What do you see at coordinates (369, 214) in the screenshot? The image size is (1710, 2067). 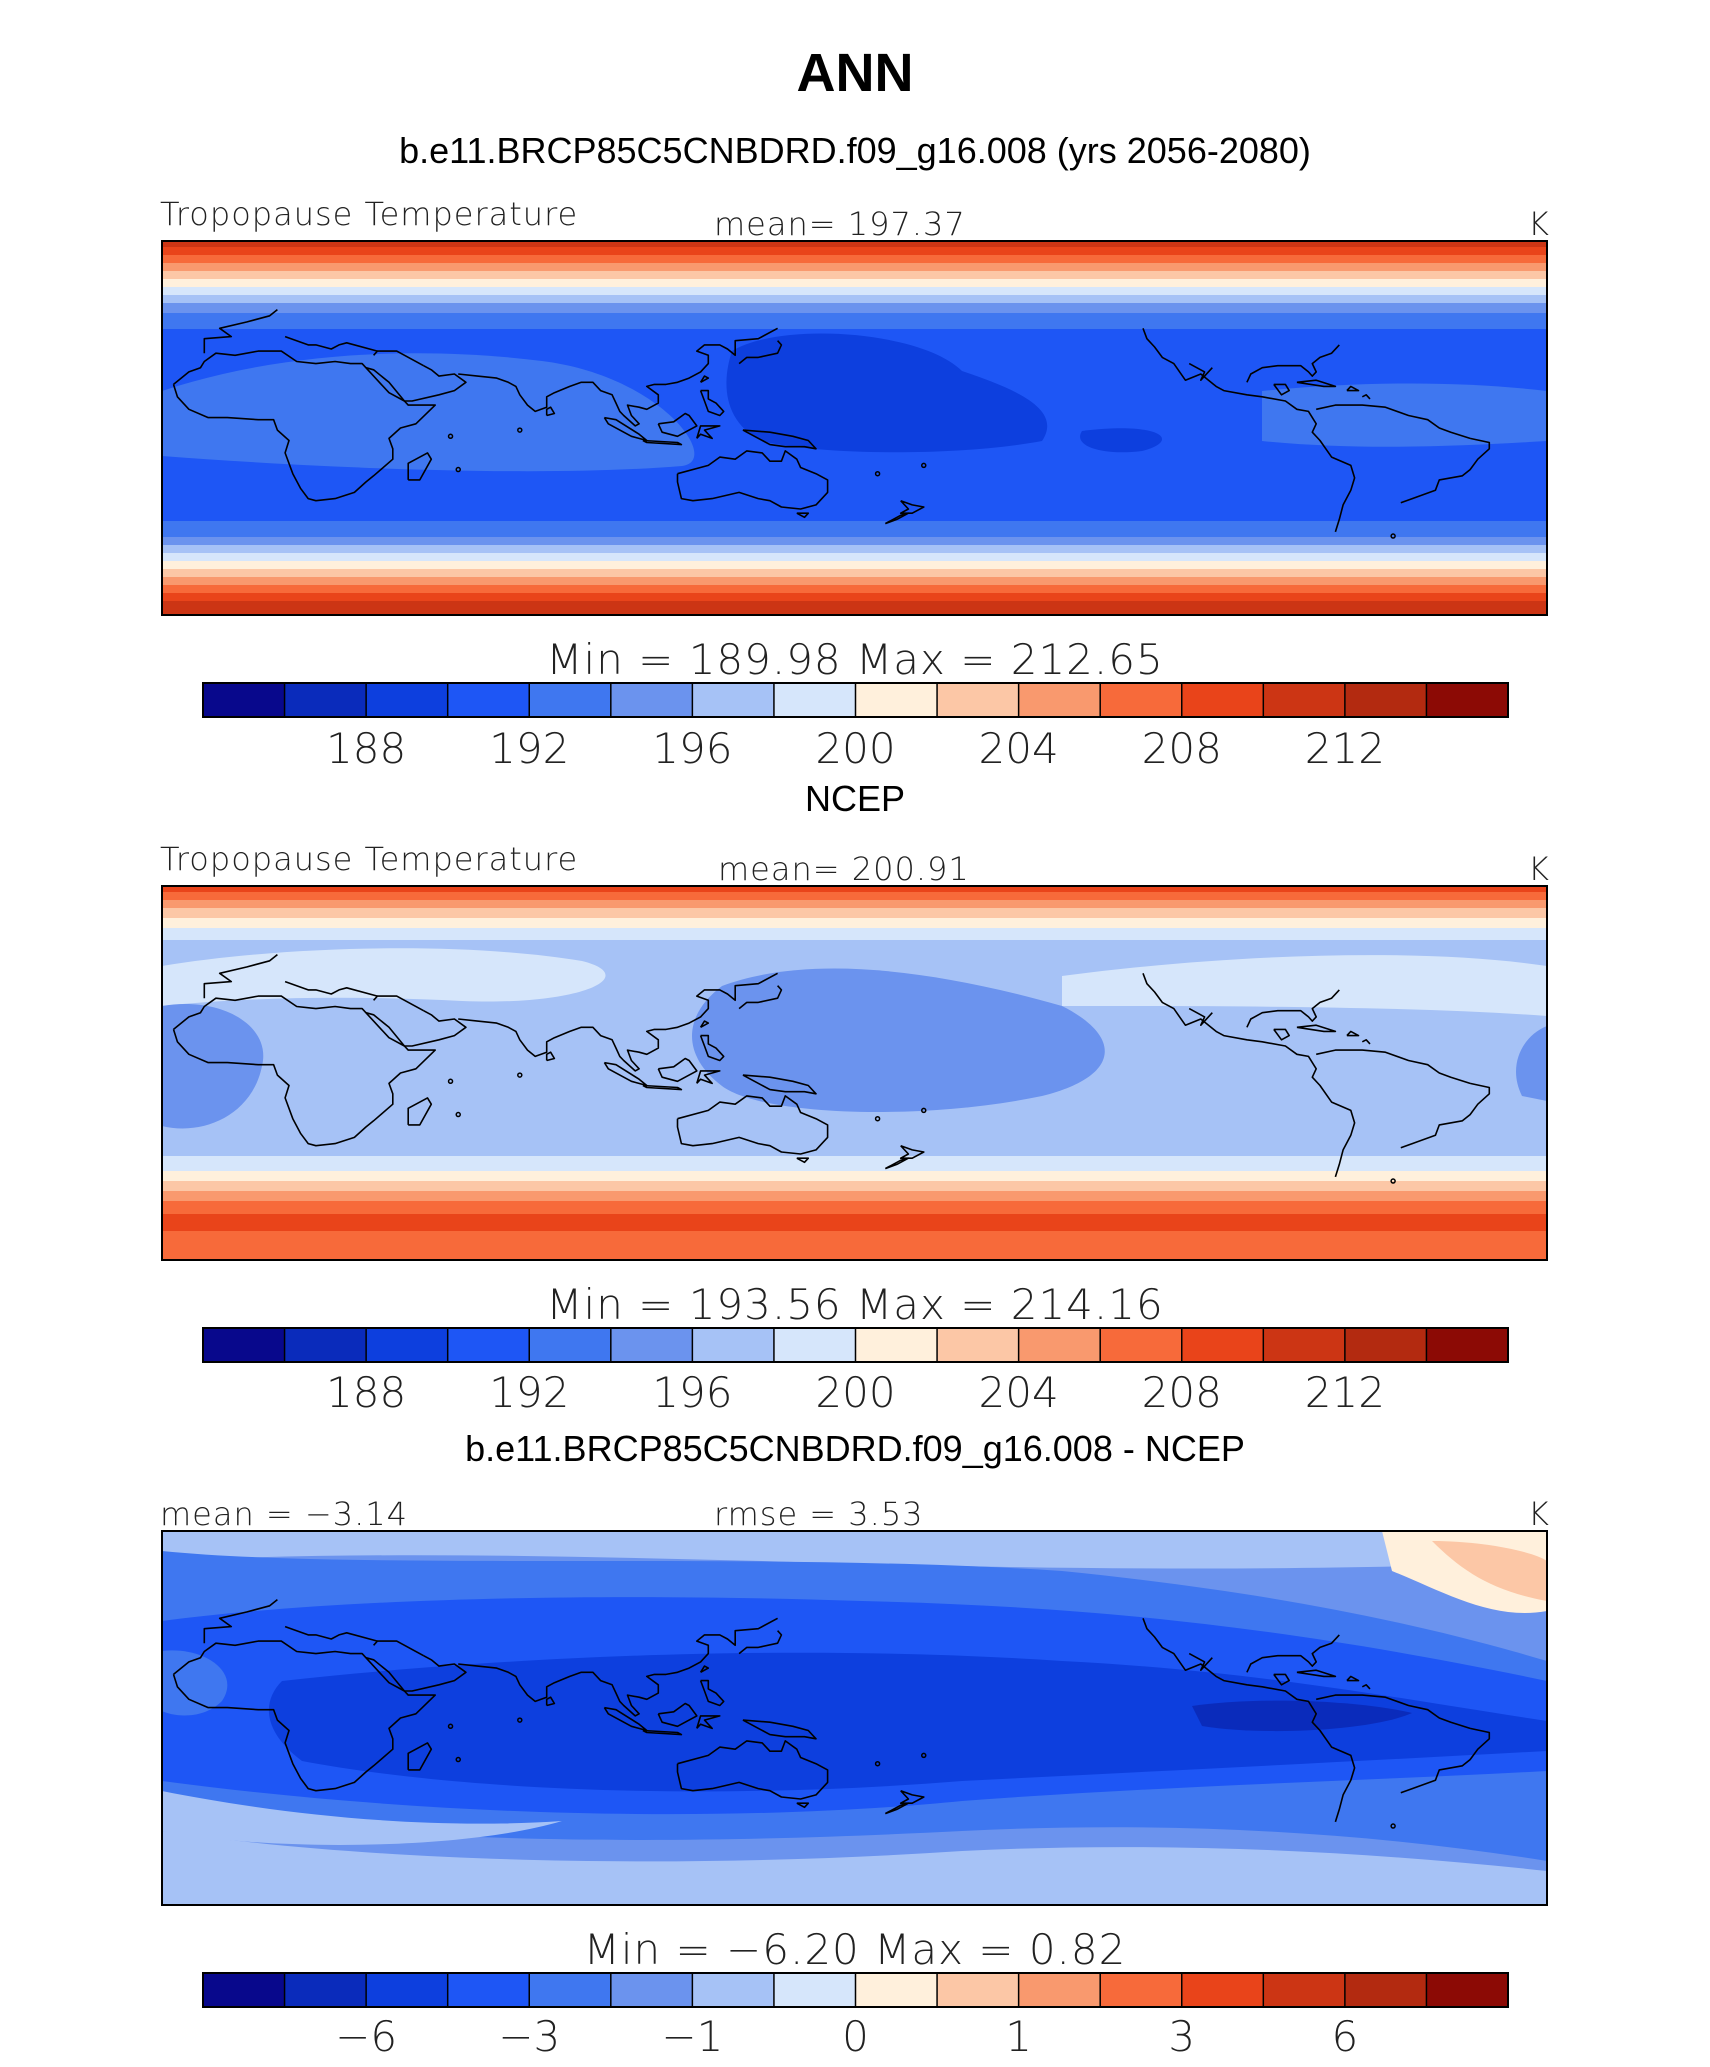 I see `panel-1-left-label: Tropopause Temperature` at bounding box center [369, 214].